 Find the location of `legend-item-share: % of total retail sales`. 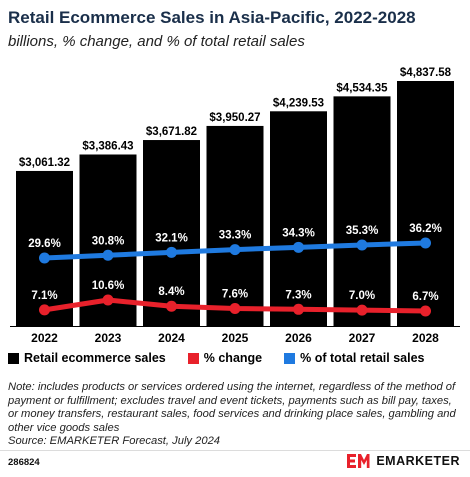

legend-item-share: % of total retail sales is located at coordinates (354, 358).